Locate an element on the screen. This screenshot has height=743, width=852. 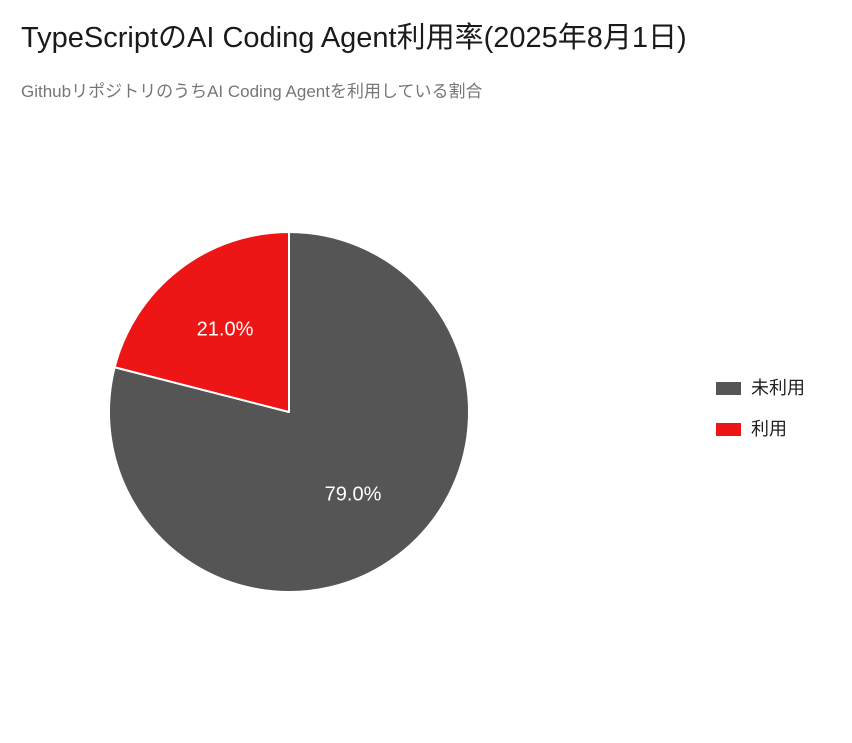
legend-label: 利用 is located at coordinates (769, 429).